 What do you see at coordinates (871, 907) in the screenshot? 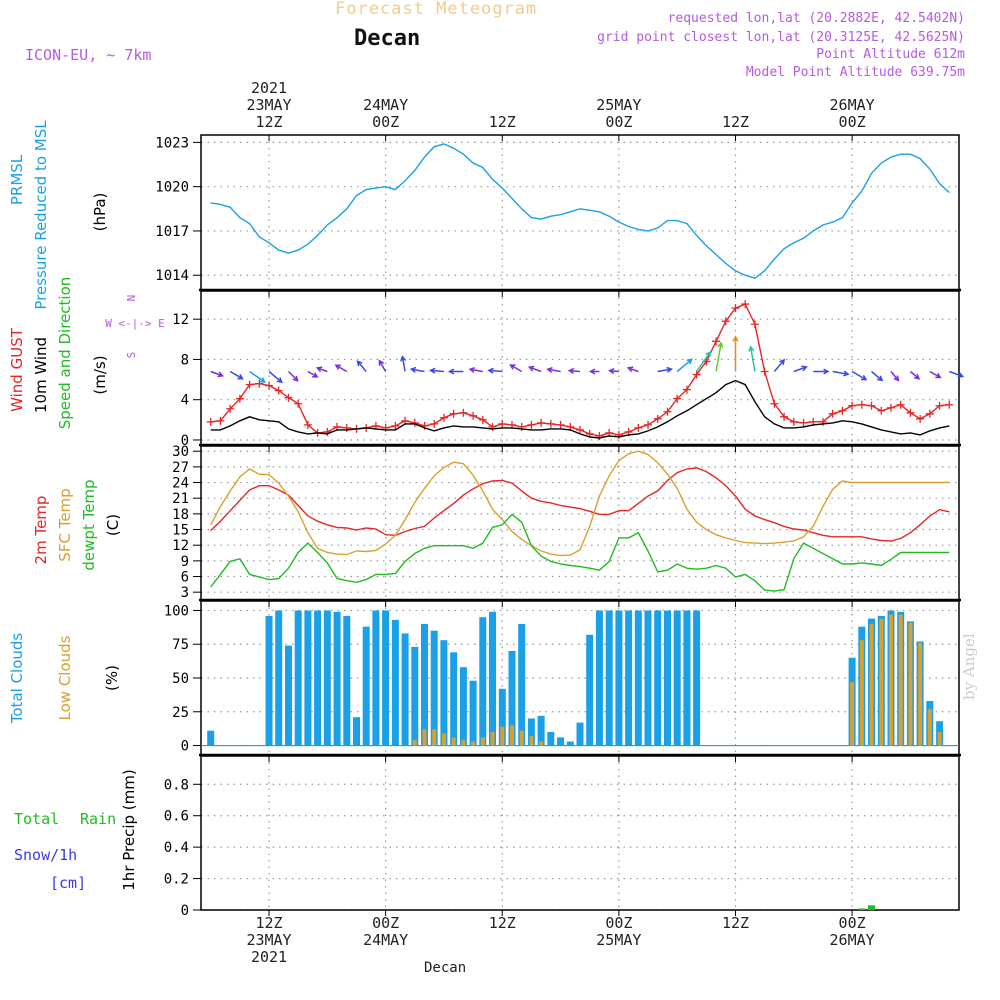
I see `precip-bar` at bounding box center [871, 907].